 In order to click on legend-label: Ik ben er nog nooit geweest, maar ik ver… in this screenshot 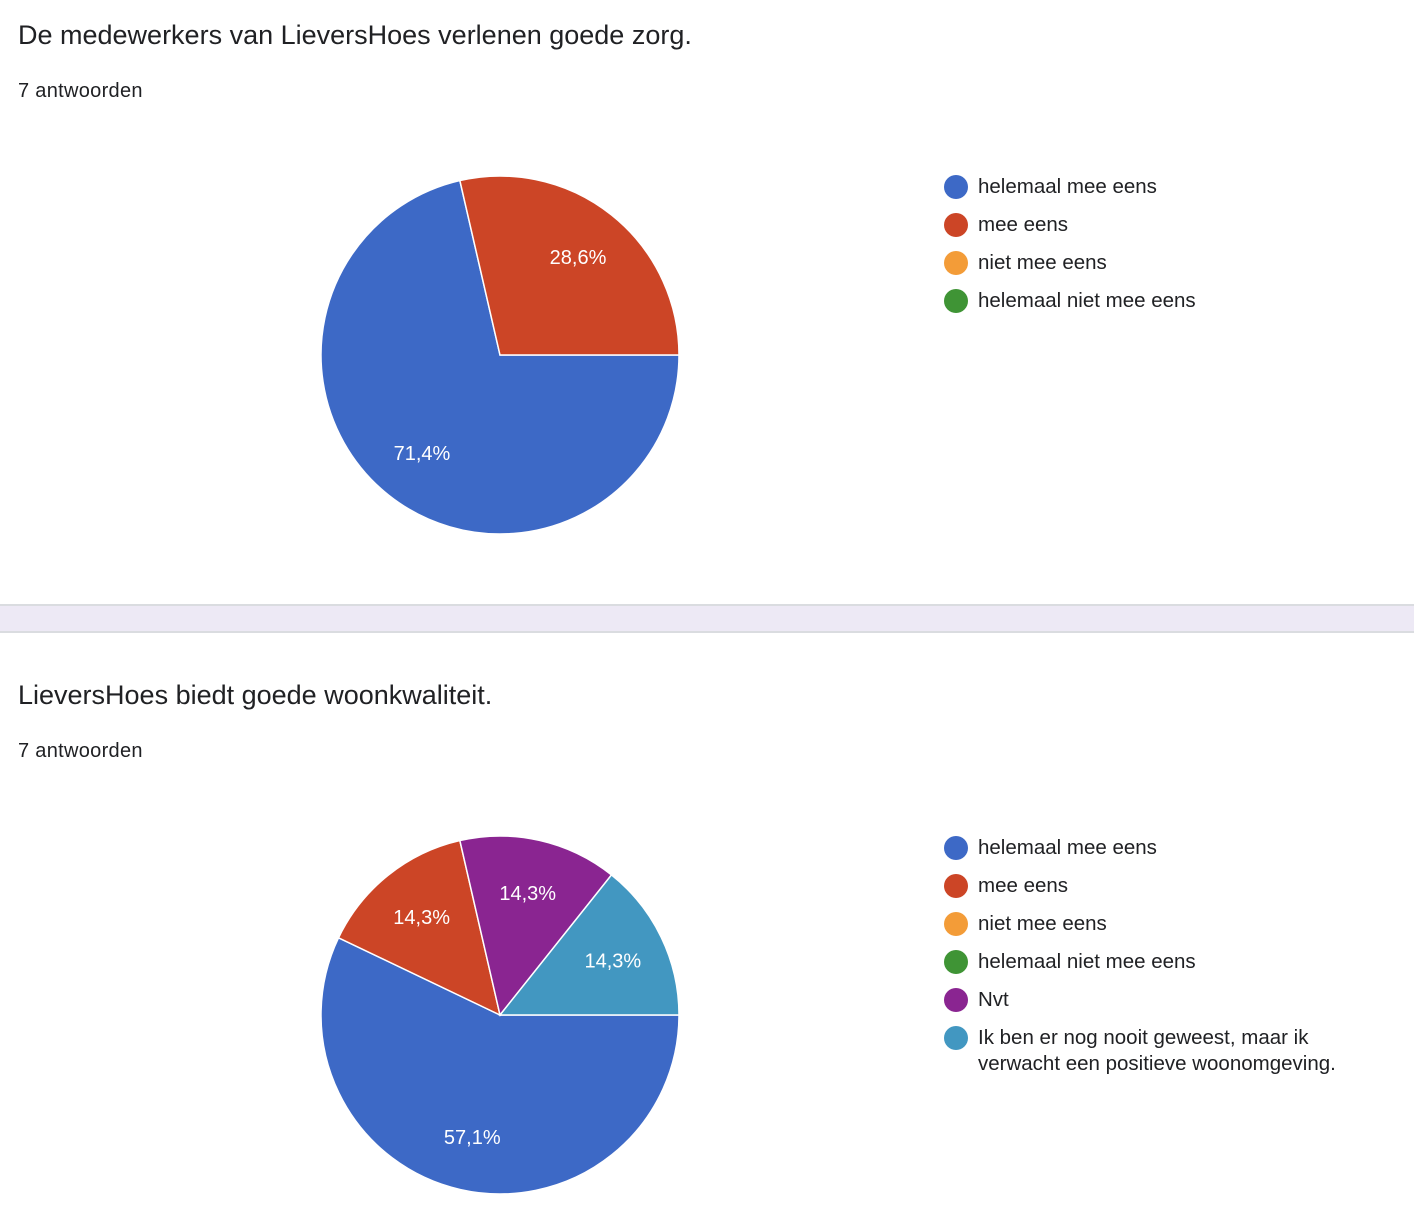, I will do `click(1157, 1050)`.